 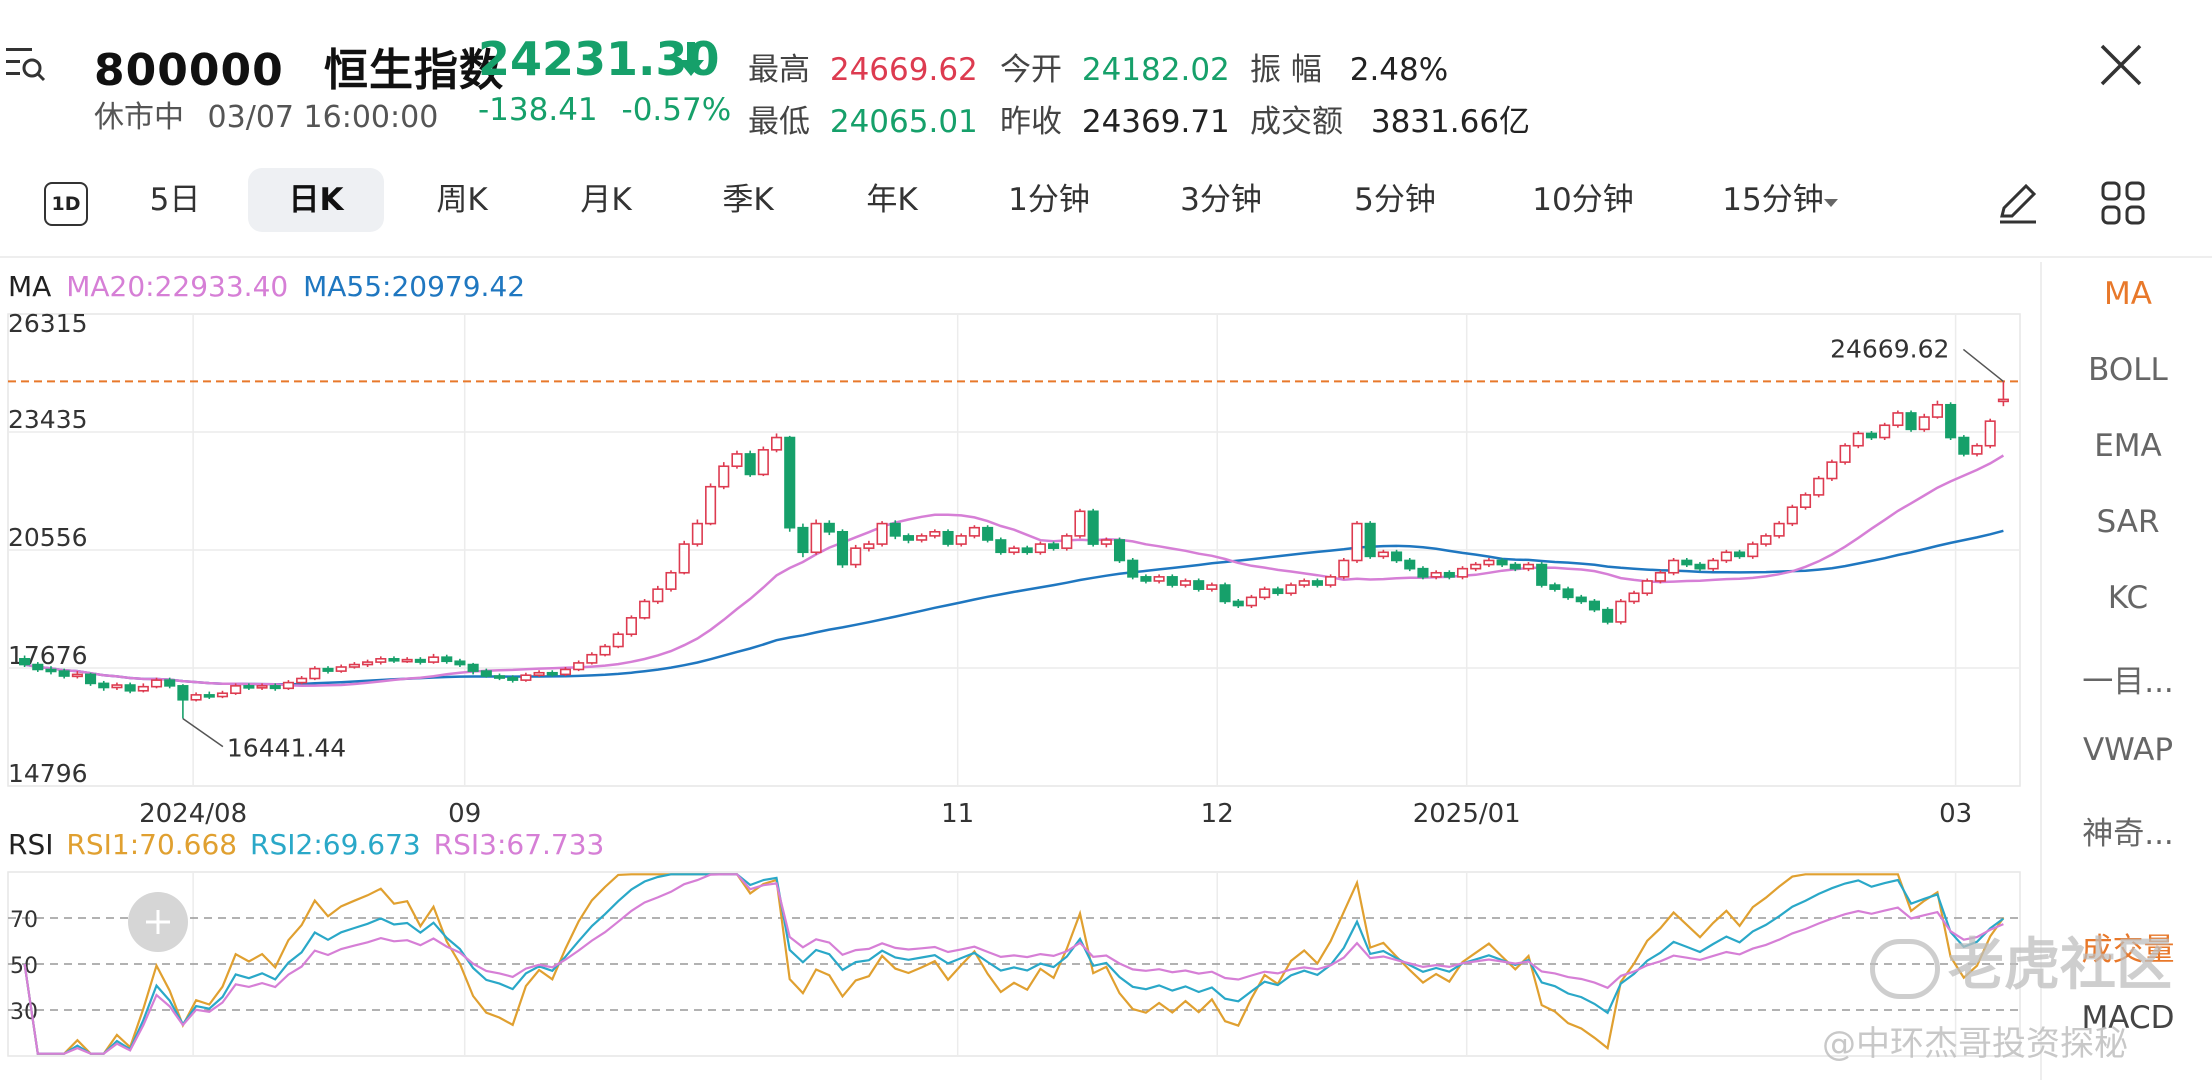 What do you see at coordinates (2128, 294) in the screenshot?
I see `indicator-ma: MA` at bounding box center [2128, 294].